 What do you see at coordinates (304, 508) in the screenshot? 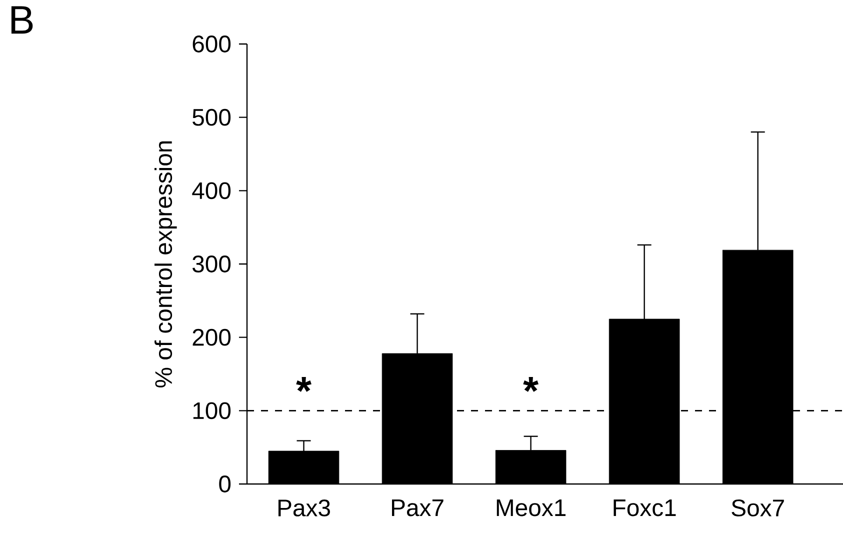
I see `x-tick-label: Pax3` at bounding box center [304, 508].